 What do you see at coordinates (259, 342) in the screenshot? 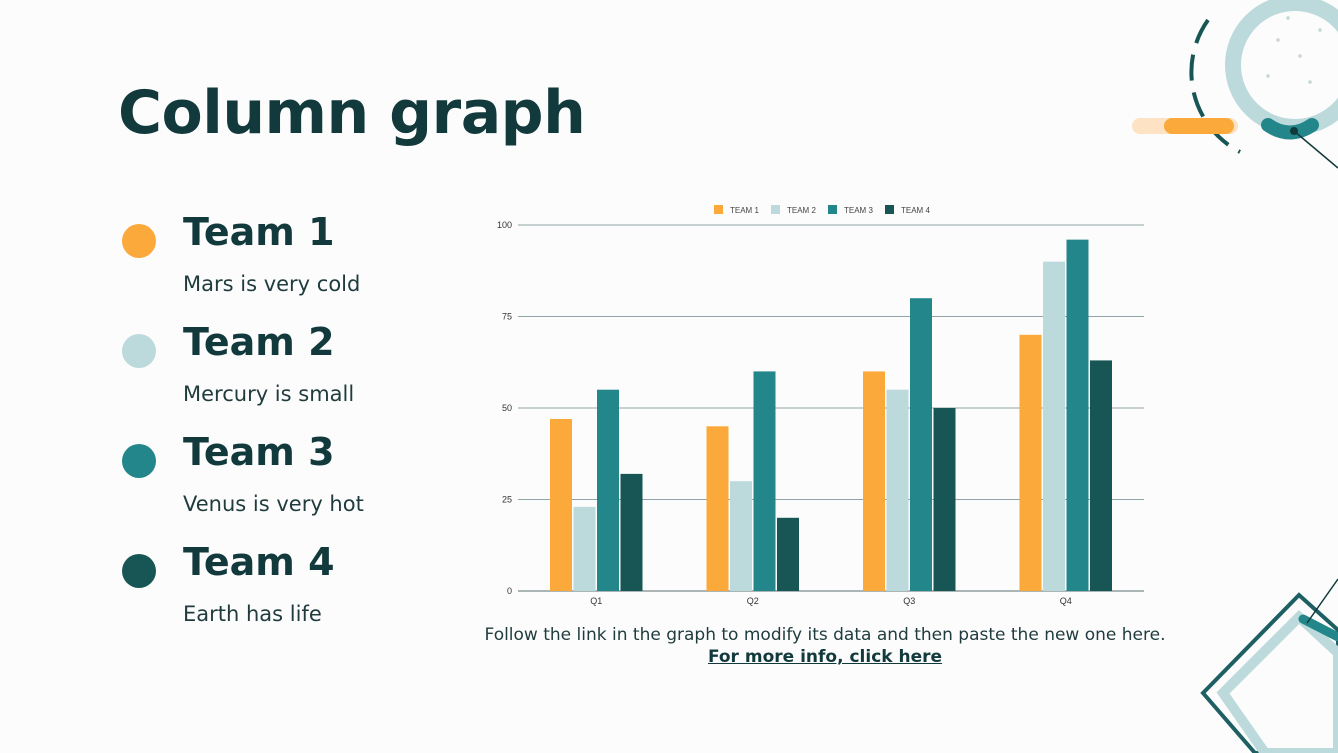
I see `team-2-name: Team 2` at bounding box center [259, 342].